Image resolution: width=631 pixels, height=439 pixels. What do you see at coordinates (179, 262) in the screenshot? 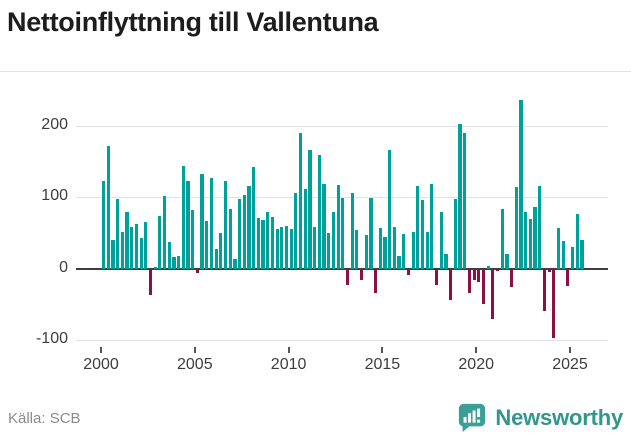
I see `bar-2004-Q1` at bounding box center [179, 262].